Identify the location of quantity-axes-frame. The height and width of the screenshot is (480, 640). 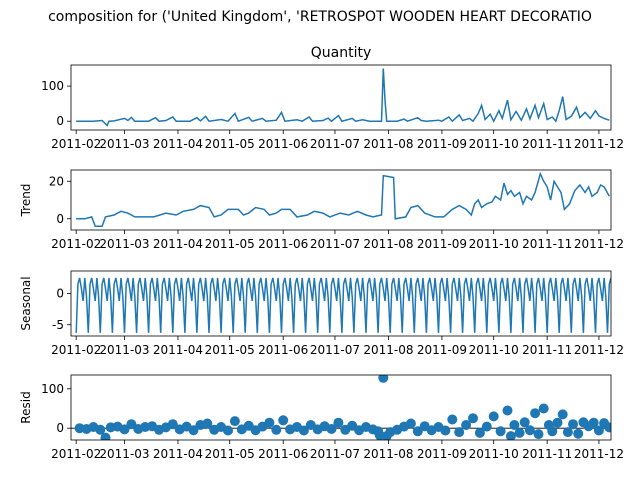
(341, 97).